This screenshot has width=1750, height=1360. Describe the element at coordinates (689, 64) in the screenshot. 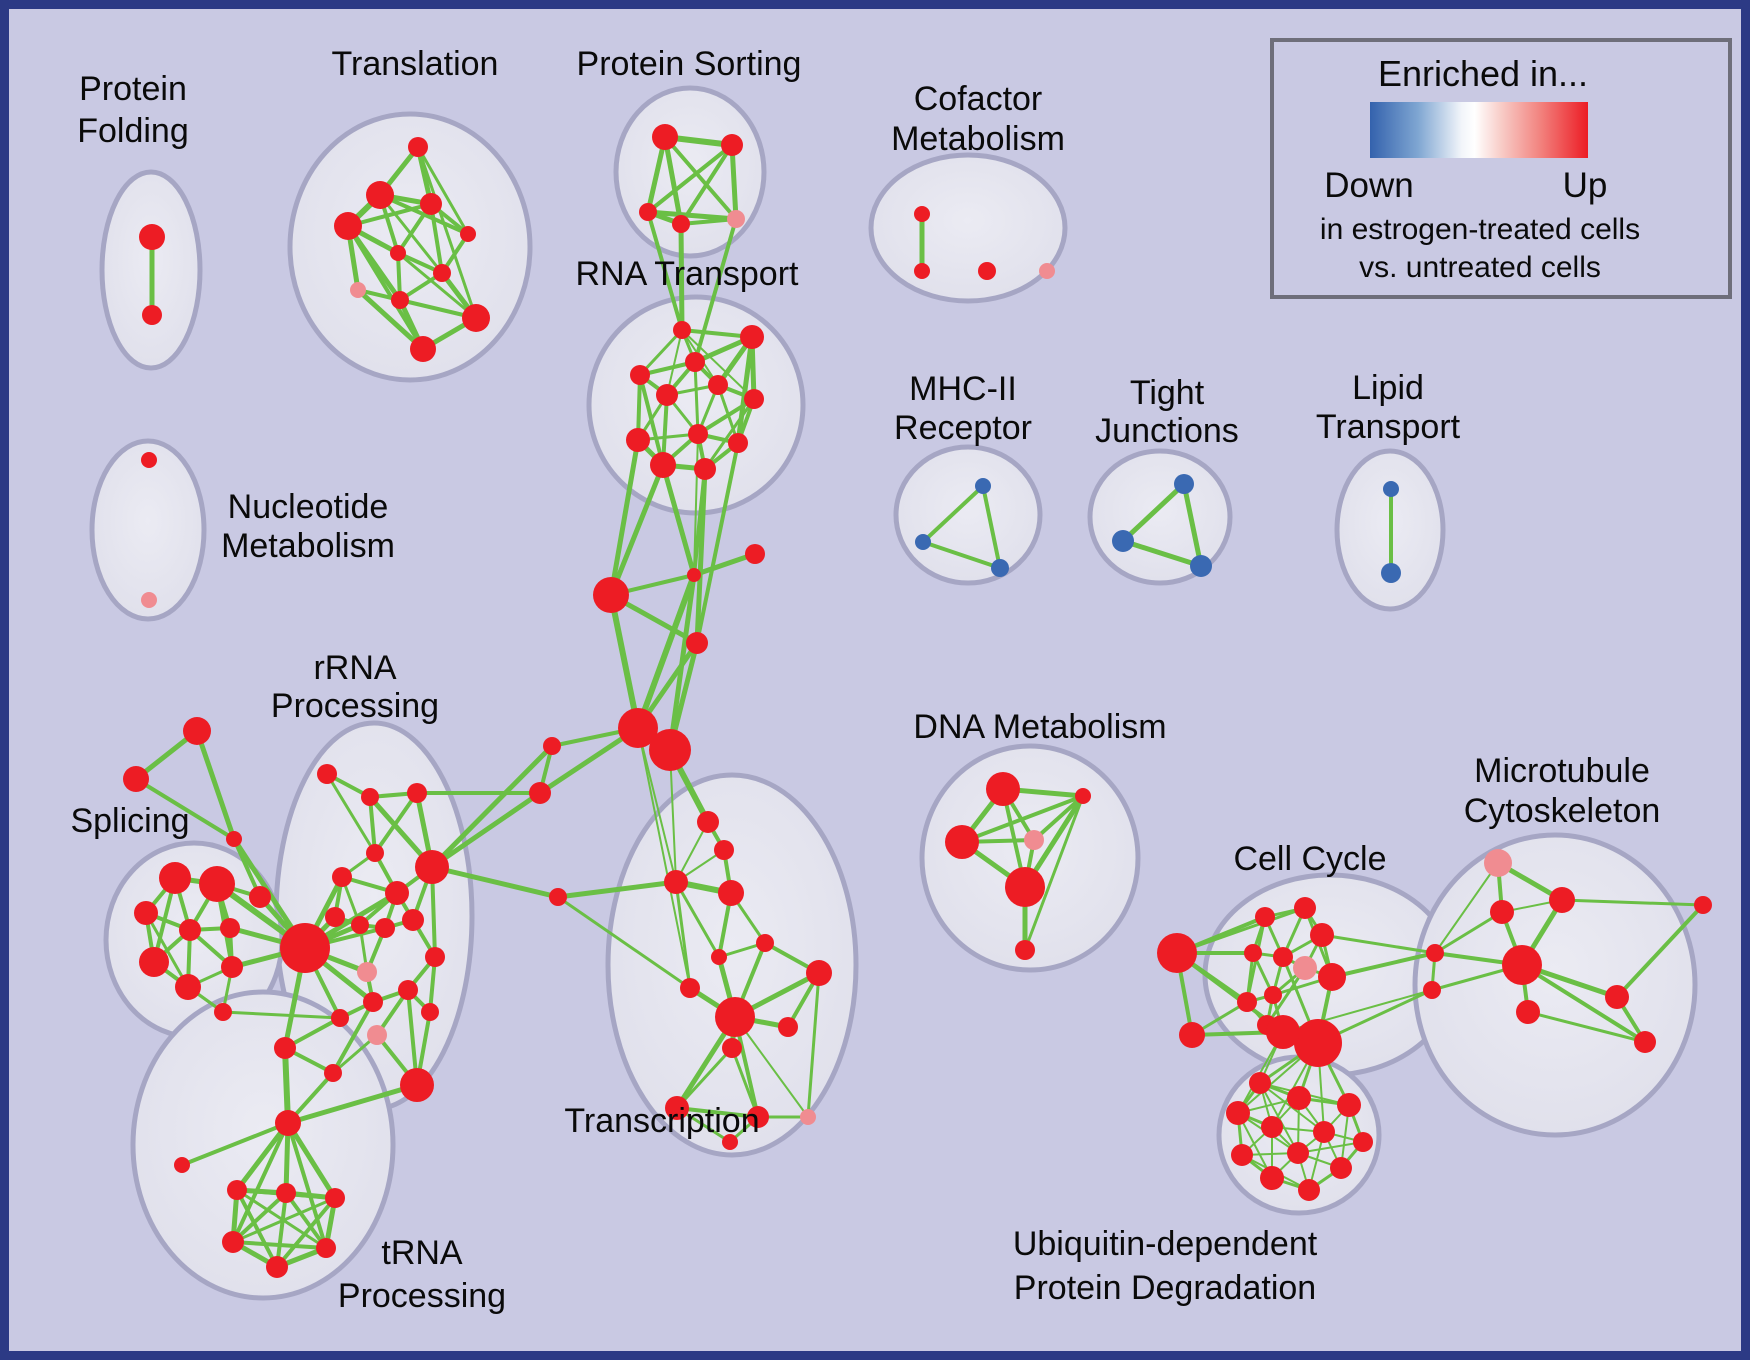

I see `ps-label: Protein Sorting` at that location.